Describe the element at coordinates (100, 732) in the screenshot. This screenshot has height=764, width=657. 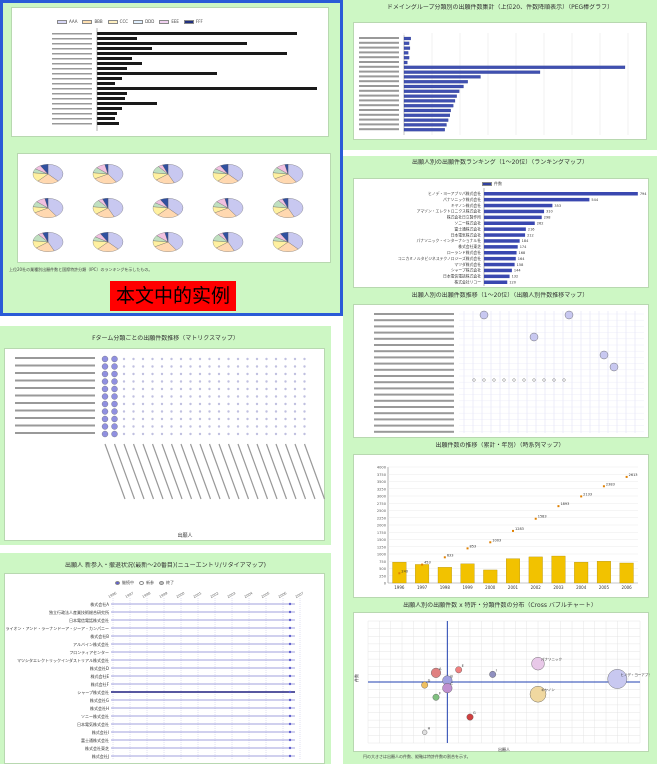
I see `row-label: 株式会社I` at that location.